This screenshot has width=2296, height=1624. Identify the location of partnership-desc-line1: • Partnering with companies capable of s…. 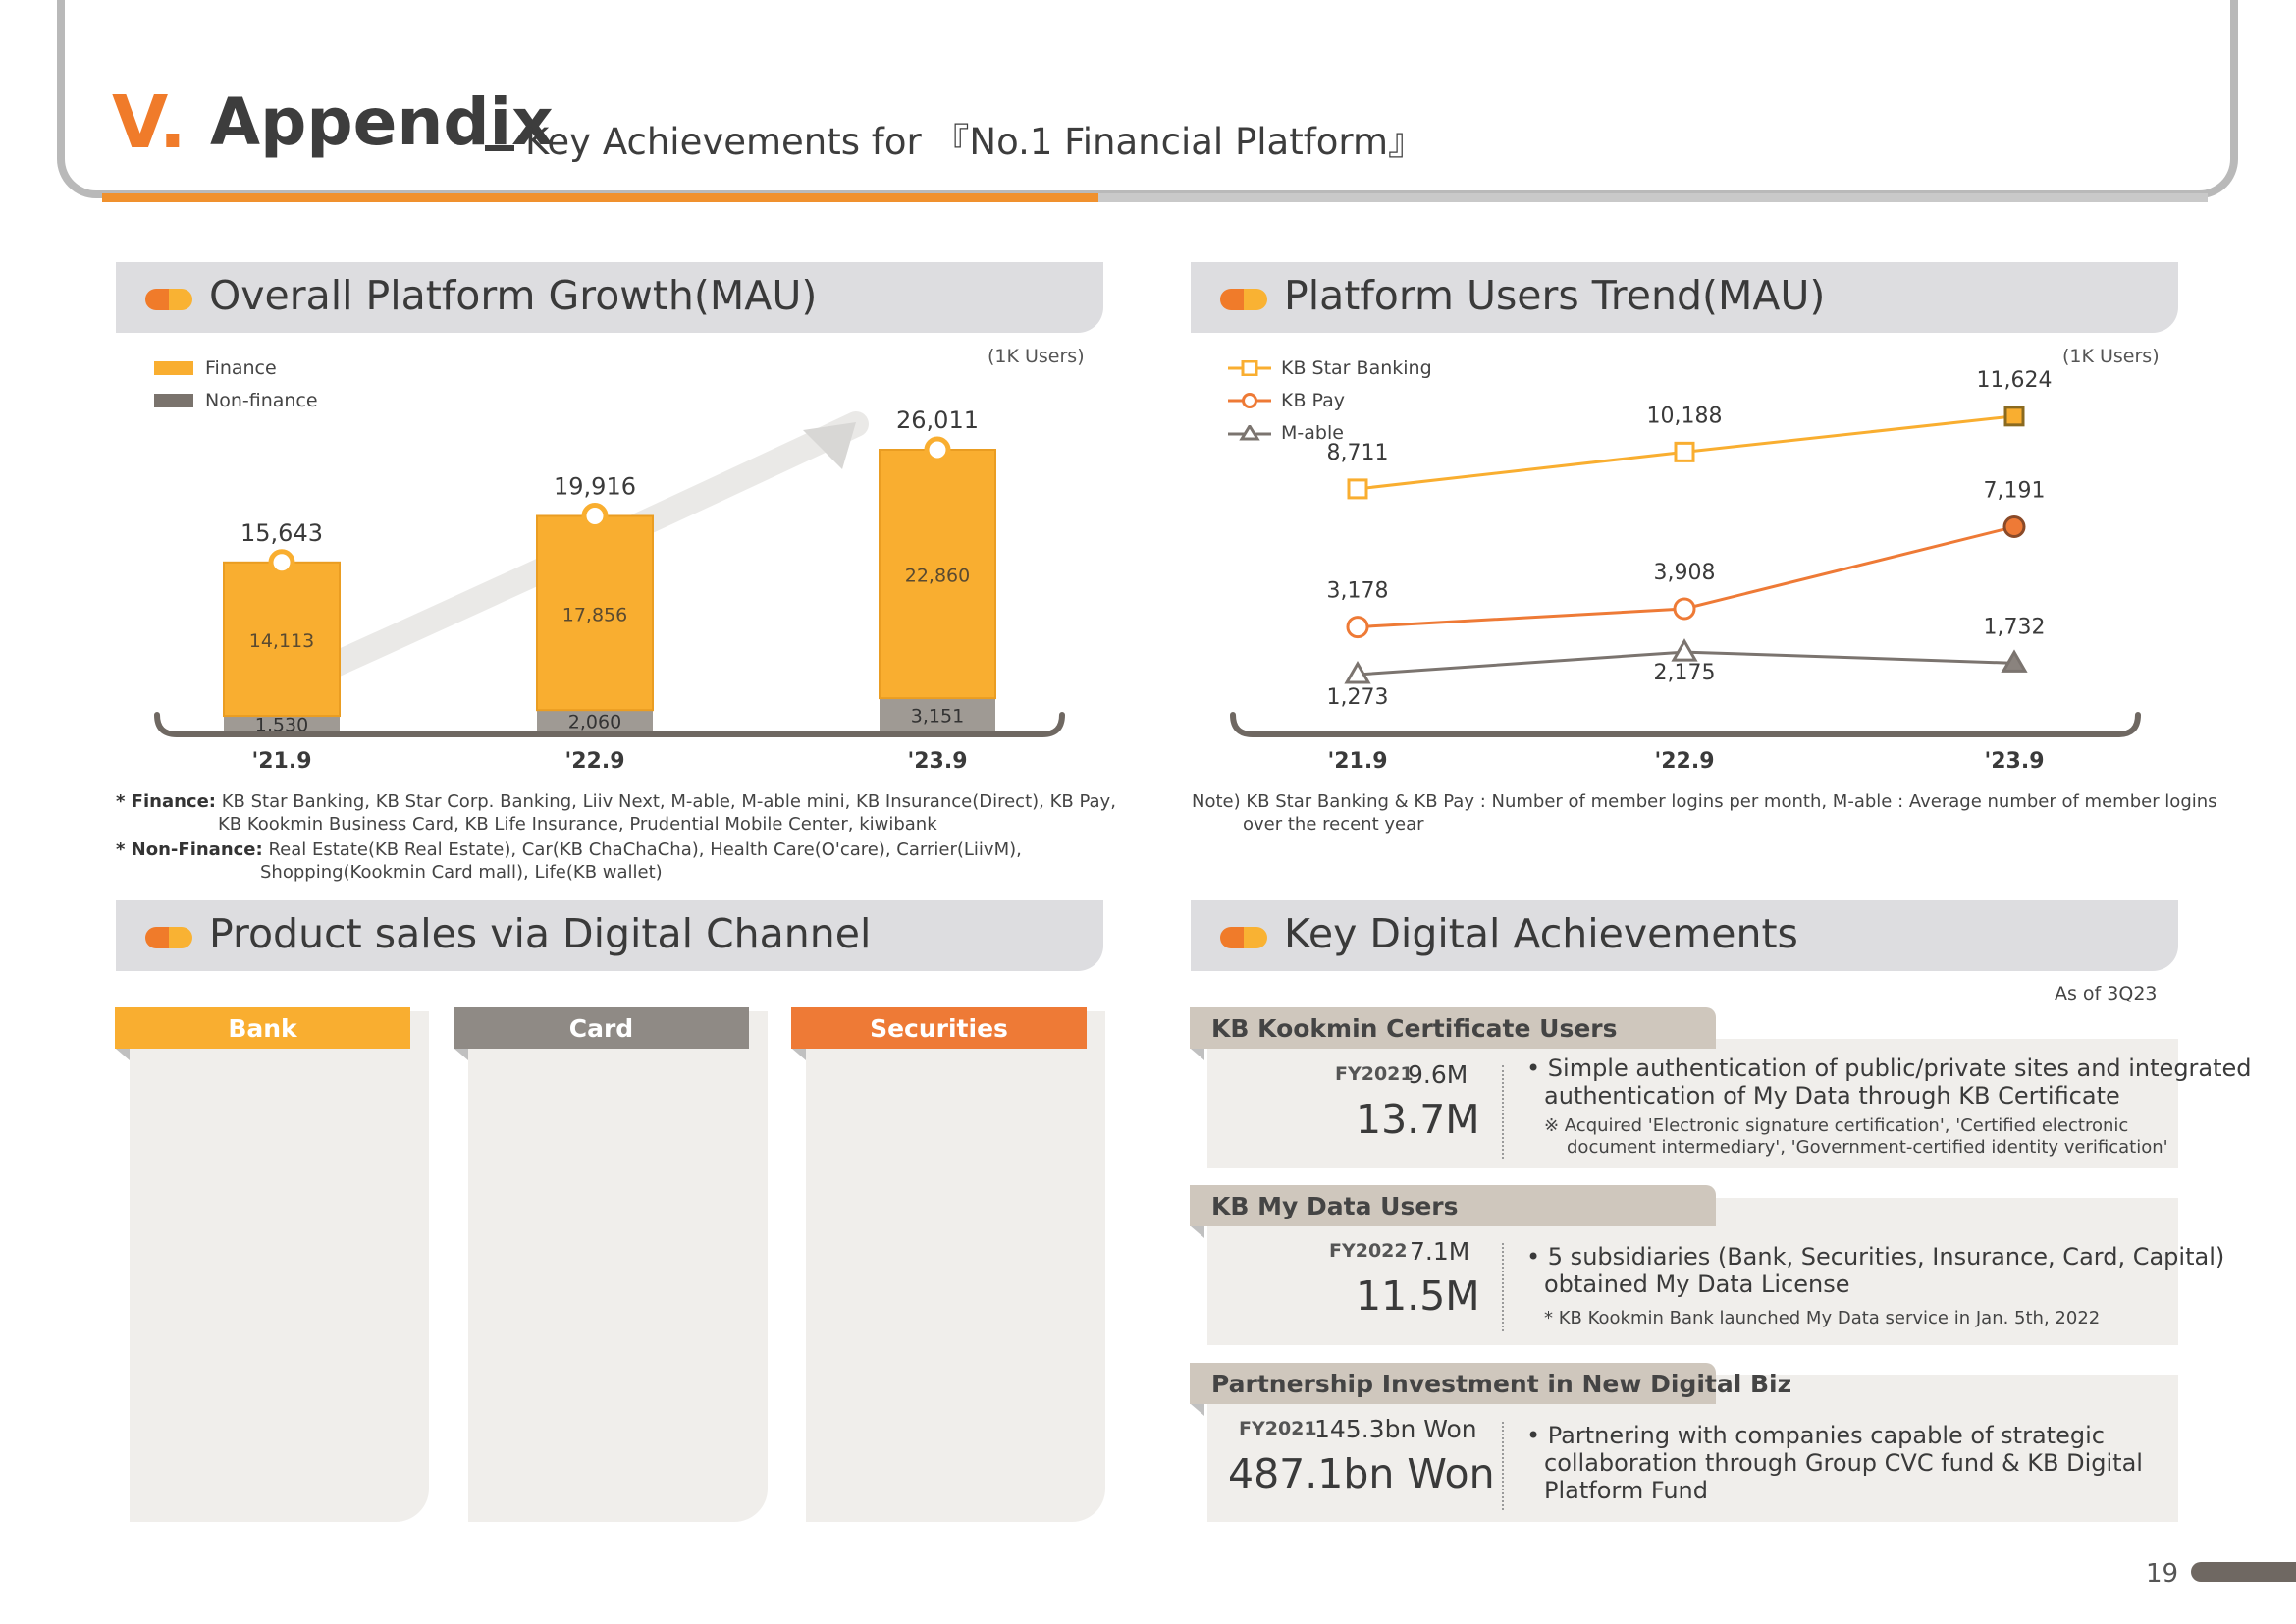
(1816, 1435).